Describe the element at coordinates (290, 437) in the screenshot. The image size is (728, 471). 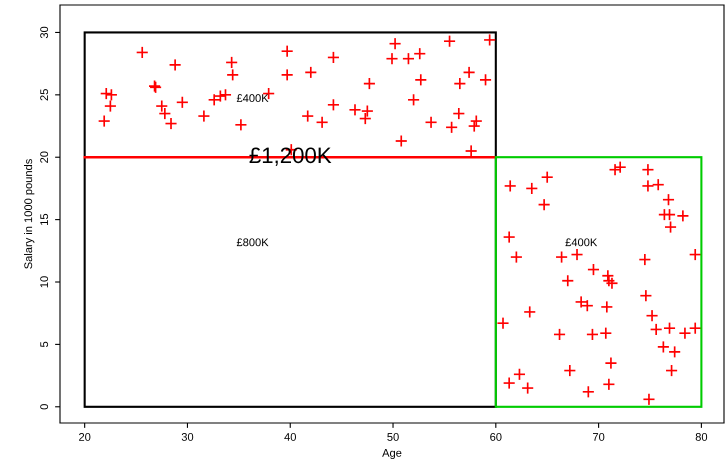
I see `x-tick-label: 40` at that location.